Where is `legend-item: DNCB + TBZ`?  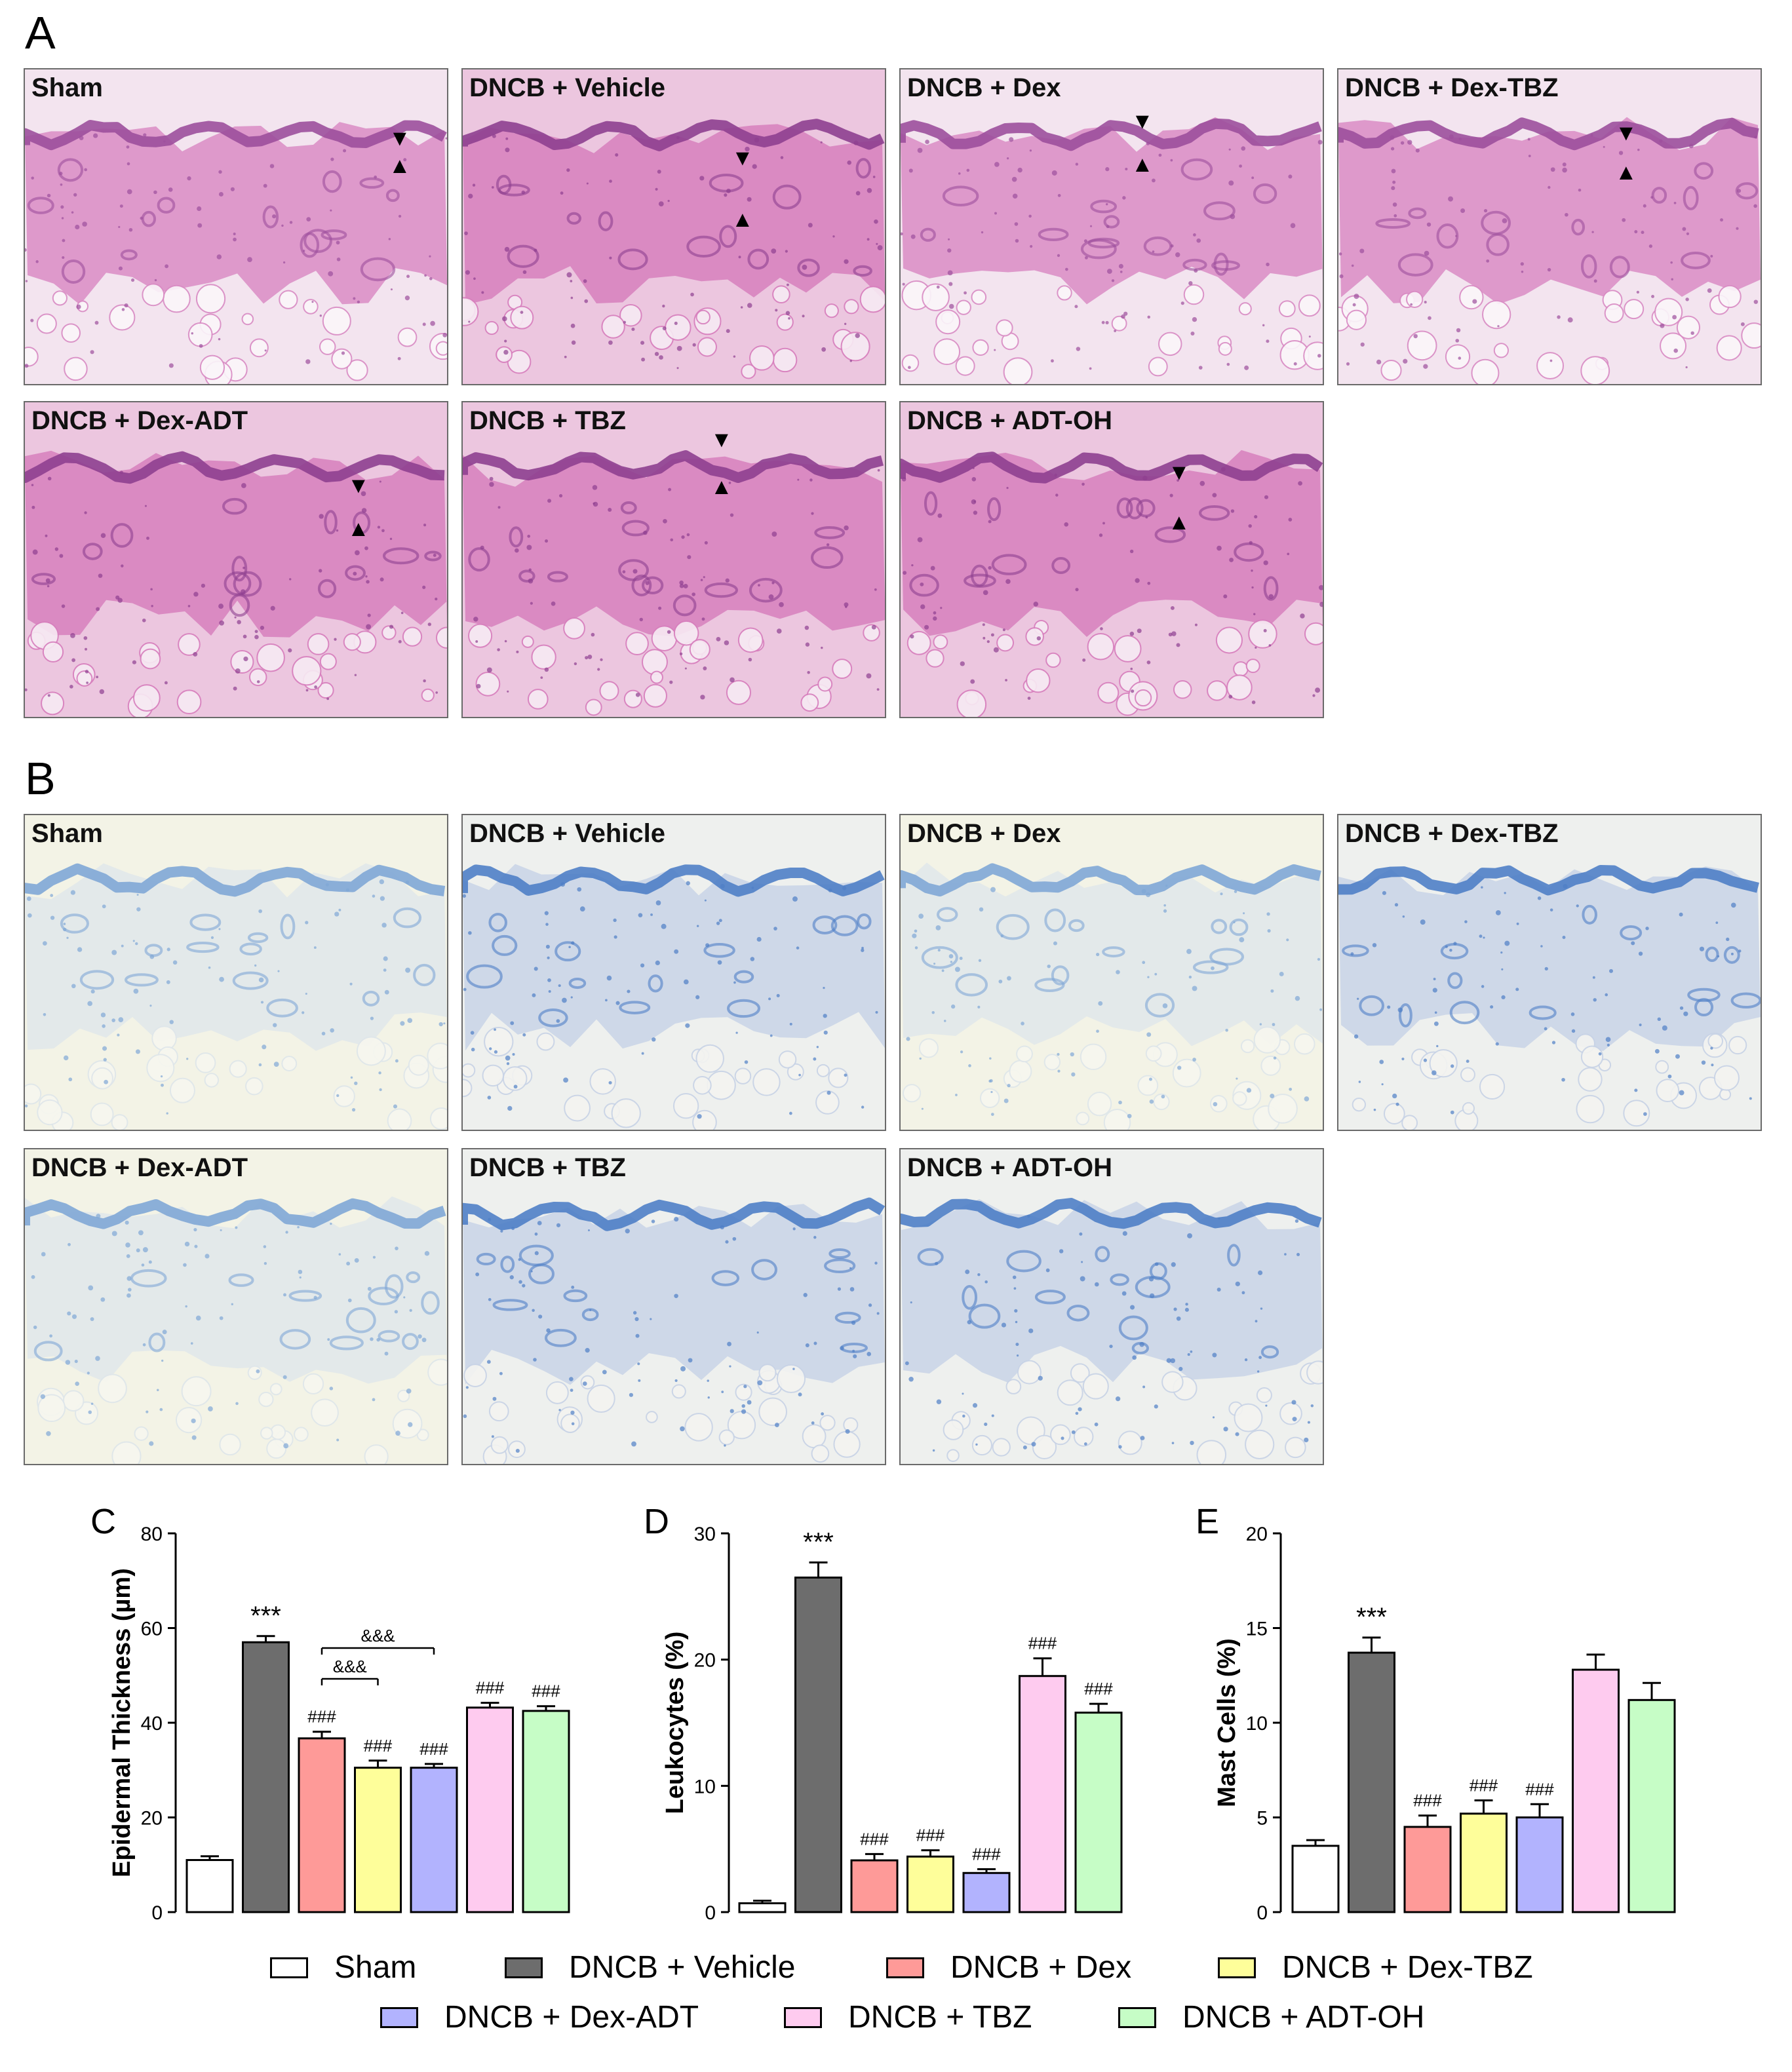
legend-item: DNCB + TBZ is located at coordinates (908, 2017).